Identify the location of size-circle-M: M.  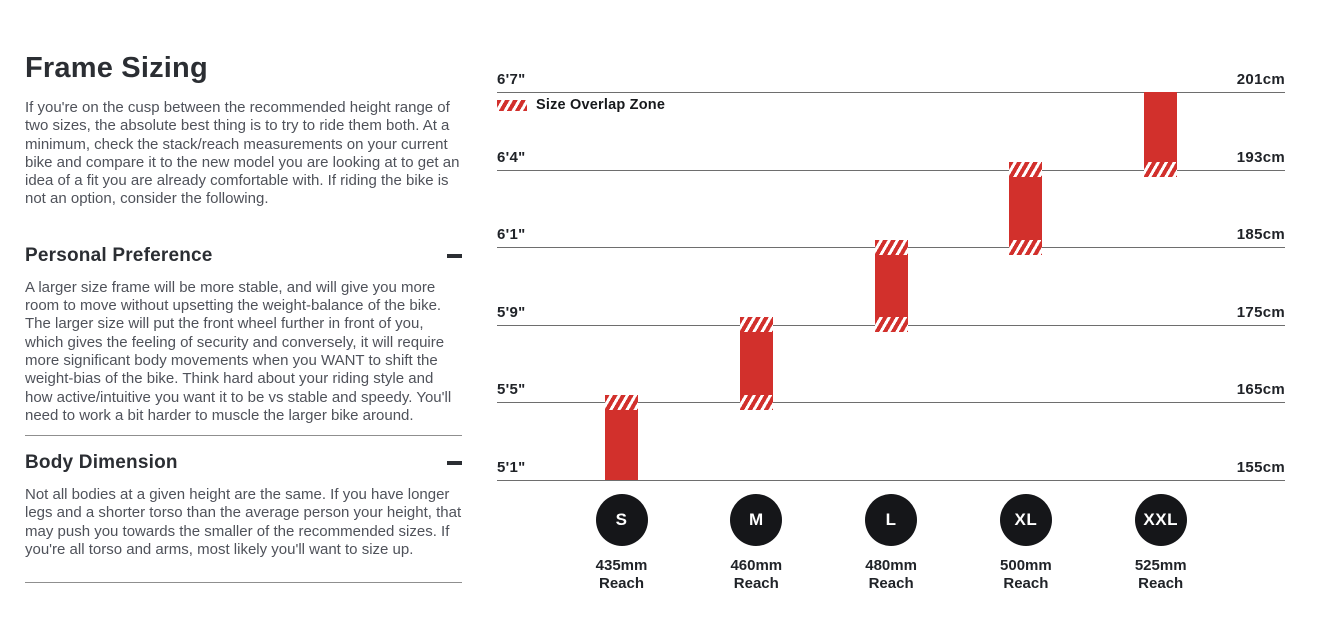
(756, 520).